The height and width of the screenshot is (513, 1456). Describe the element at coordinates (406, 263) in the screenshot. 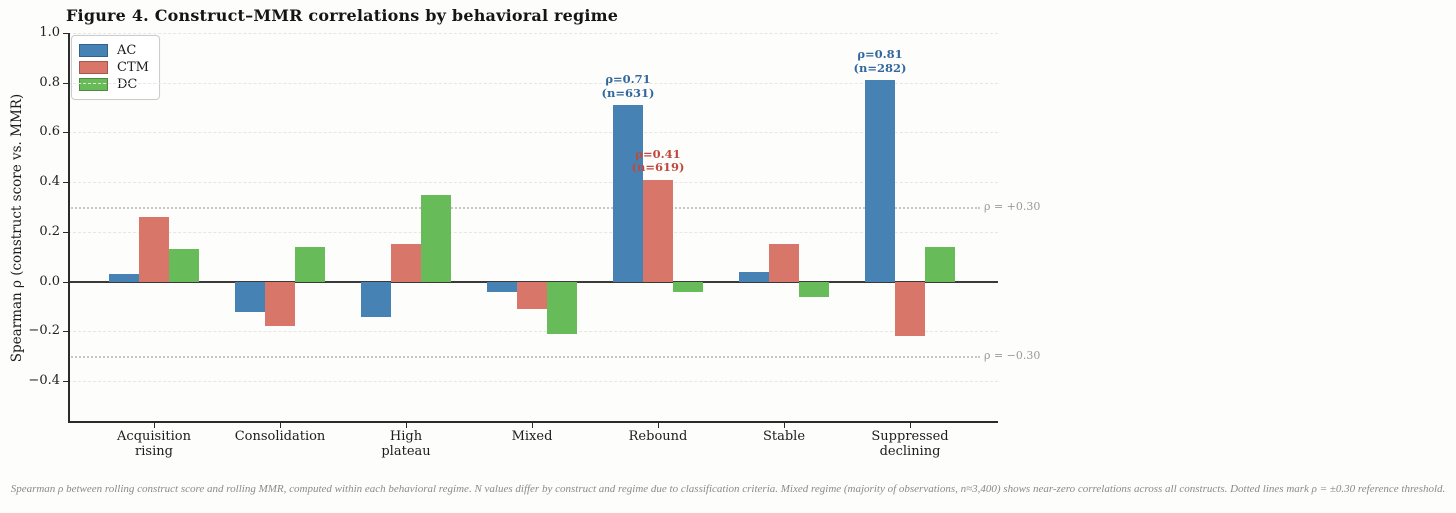

I see `bar-ctm-high-plateau` at that location.